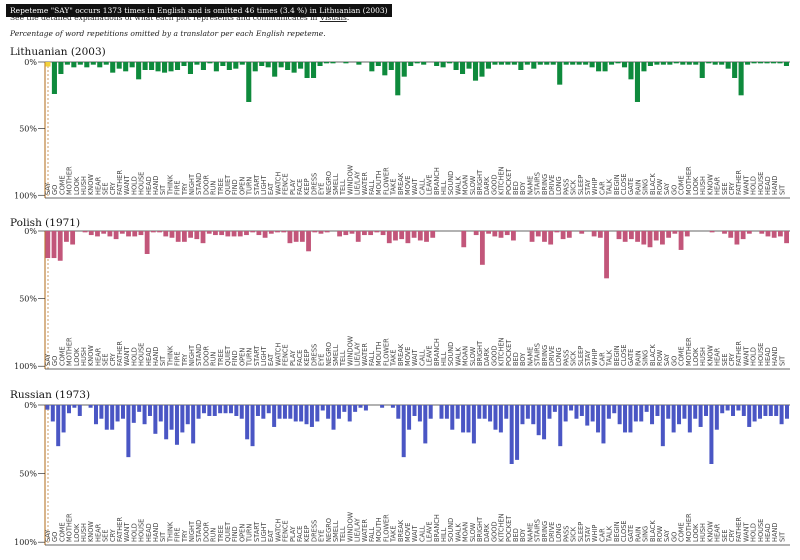 Image resolution: width=800 pixels, height=560 pixels. What do you see at coordinates (638, 358) in the screenshot?
I see `x-tick-label: RAIN` at bounding box center [638, 358].